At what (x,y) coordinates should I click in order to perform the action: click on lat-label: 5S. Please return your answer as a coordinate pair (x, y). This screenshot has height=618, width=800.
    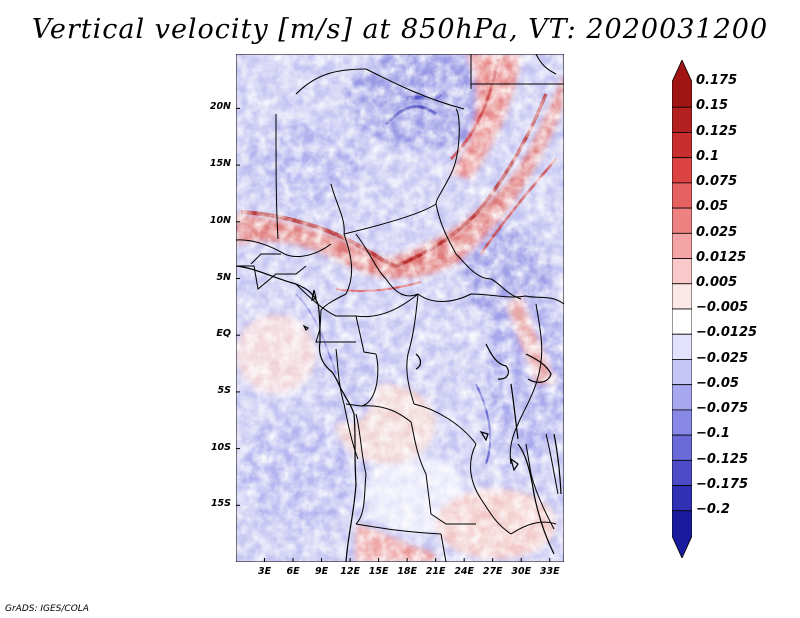
    Looking at the image, I should click on (224, 390).